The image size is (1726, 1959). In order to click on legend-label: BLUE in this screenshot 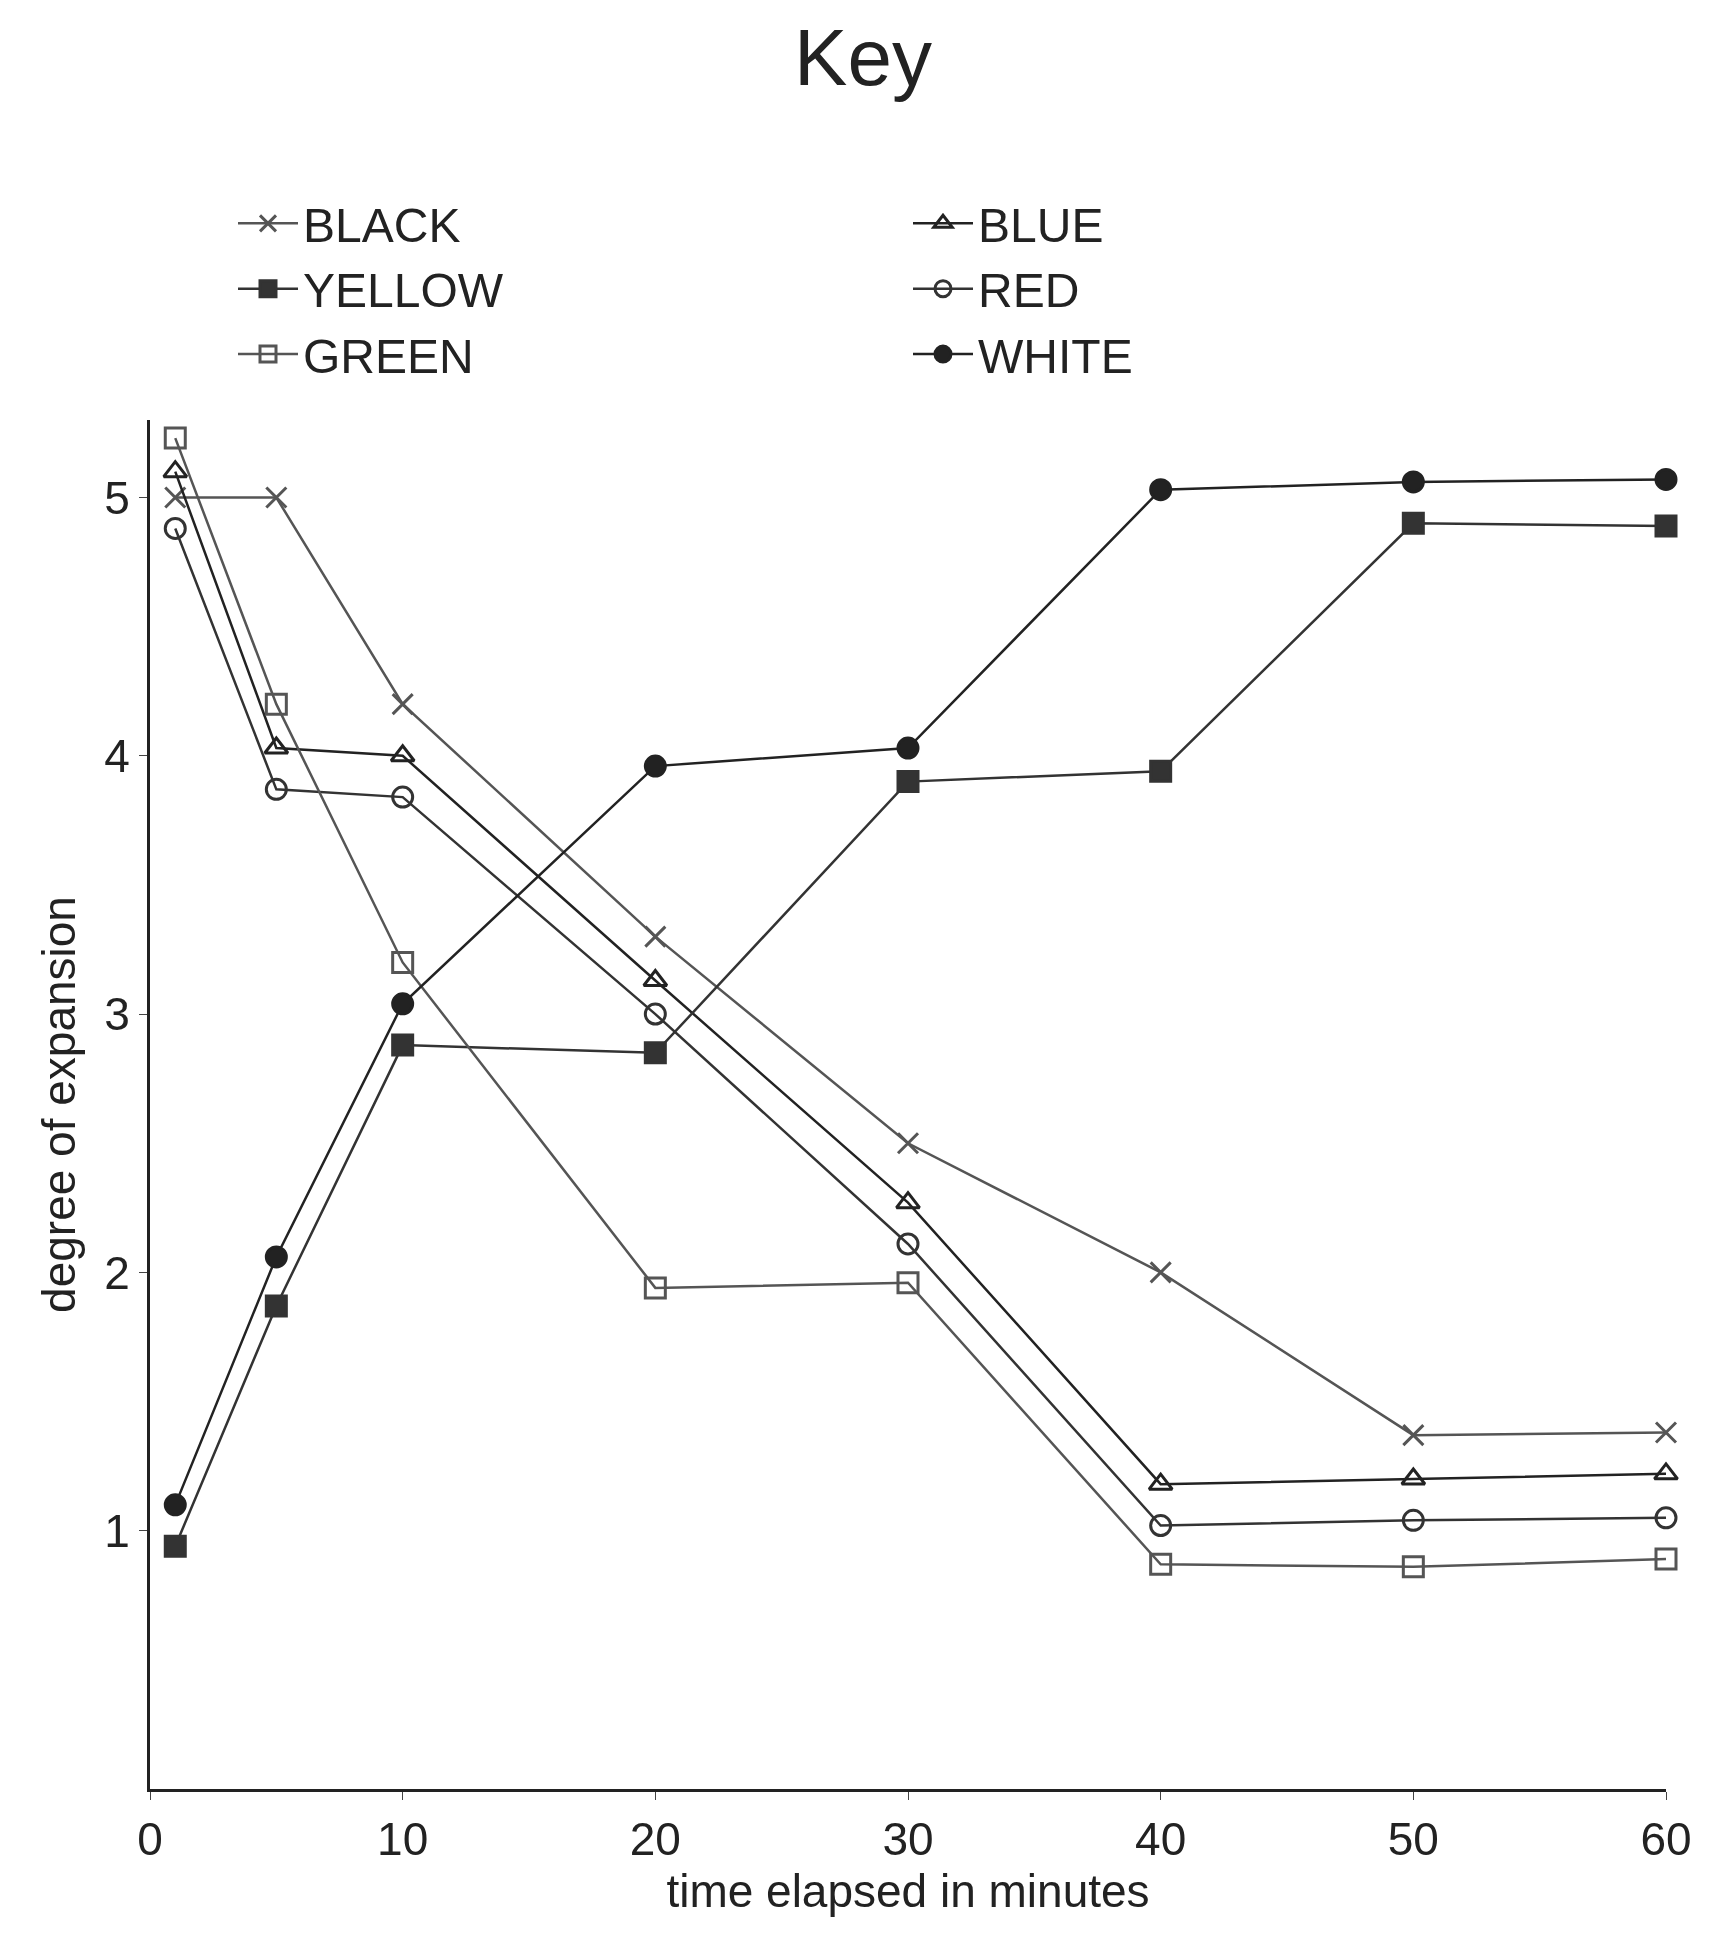, I will do `click(1041, 226)`.